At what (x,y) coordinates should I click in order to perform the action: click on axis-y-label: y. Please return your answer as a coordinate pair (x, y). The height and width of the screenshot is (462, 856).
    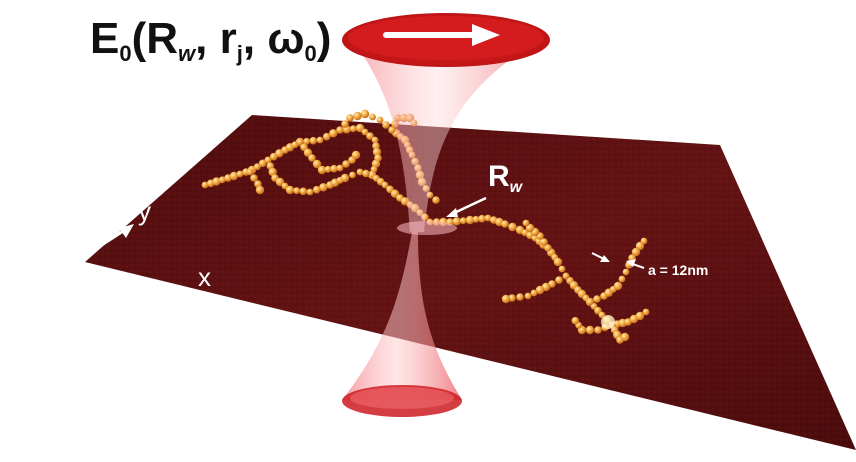
    Looking at the image, I should click on (144, 211).